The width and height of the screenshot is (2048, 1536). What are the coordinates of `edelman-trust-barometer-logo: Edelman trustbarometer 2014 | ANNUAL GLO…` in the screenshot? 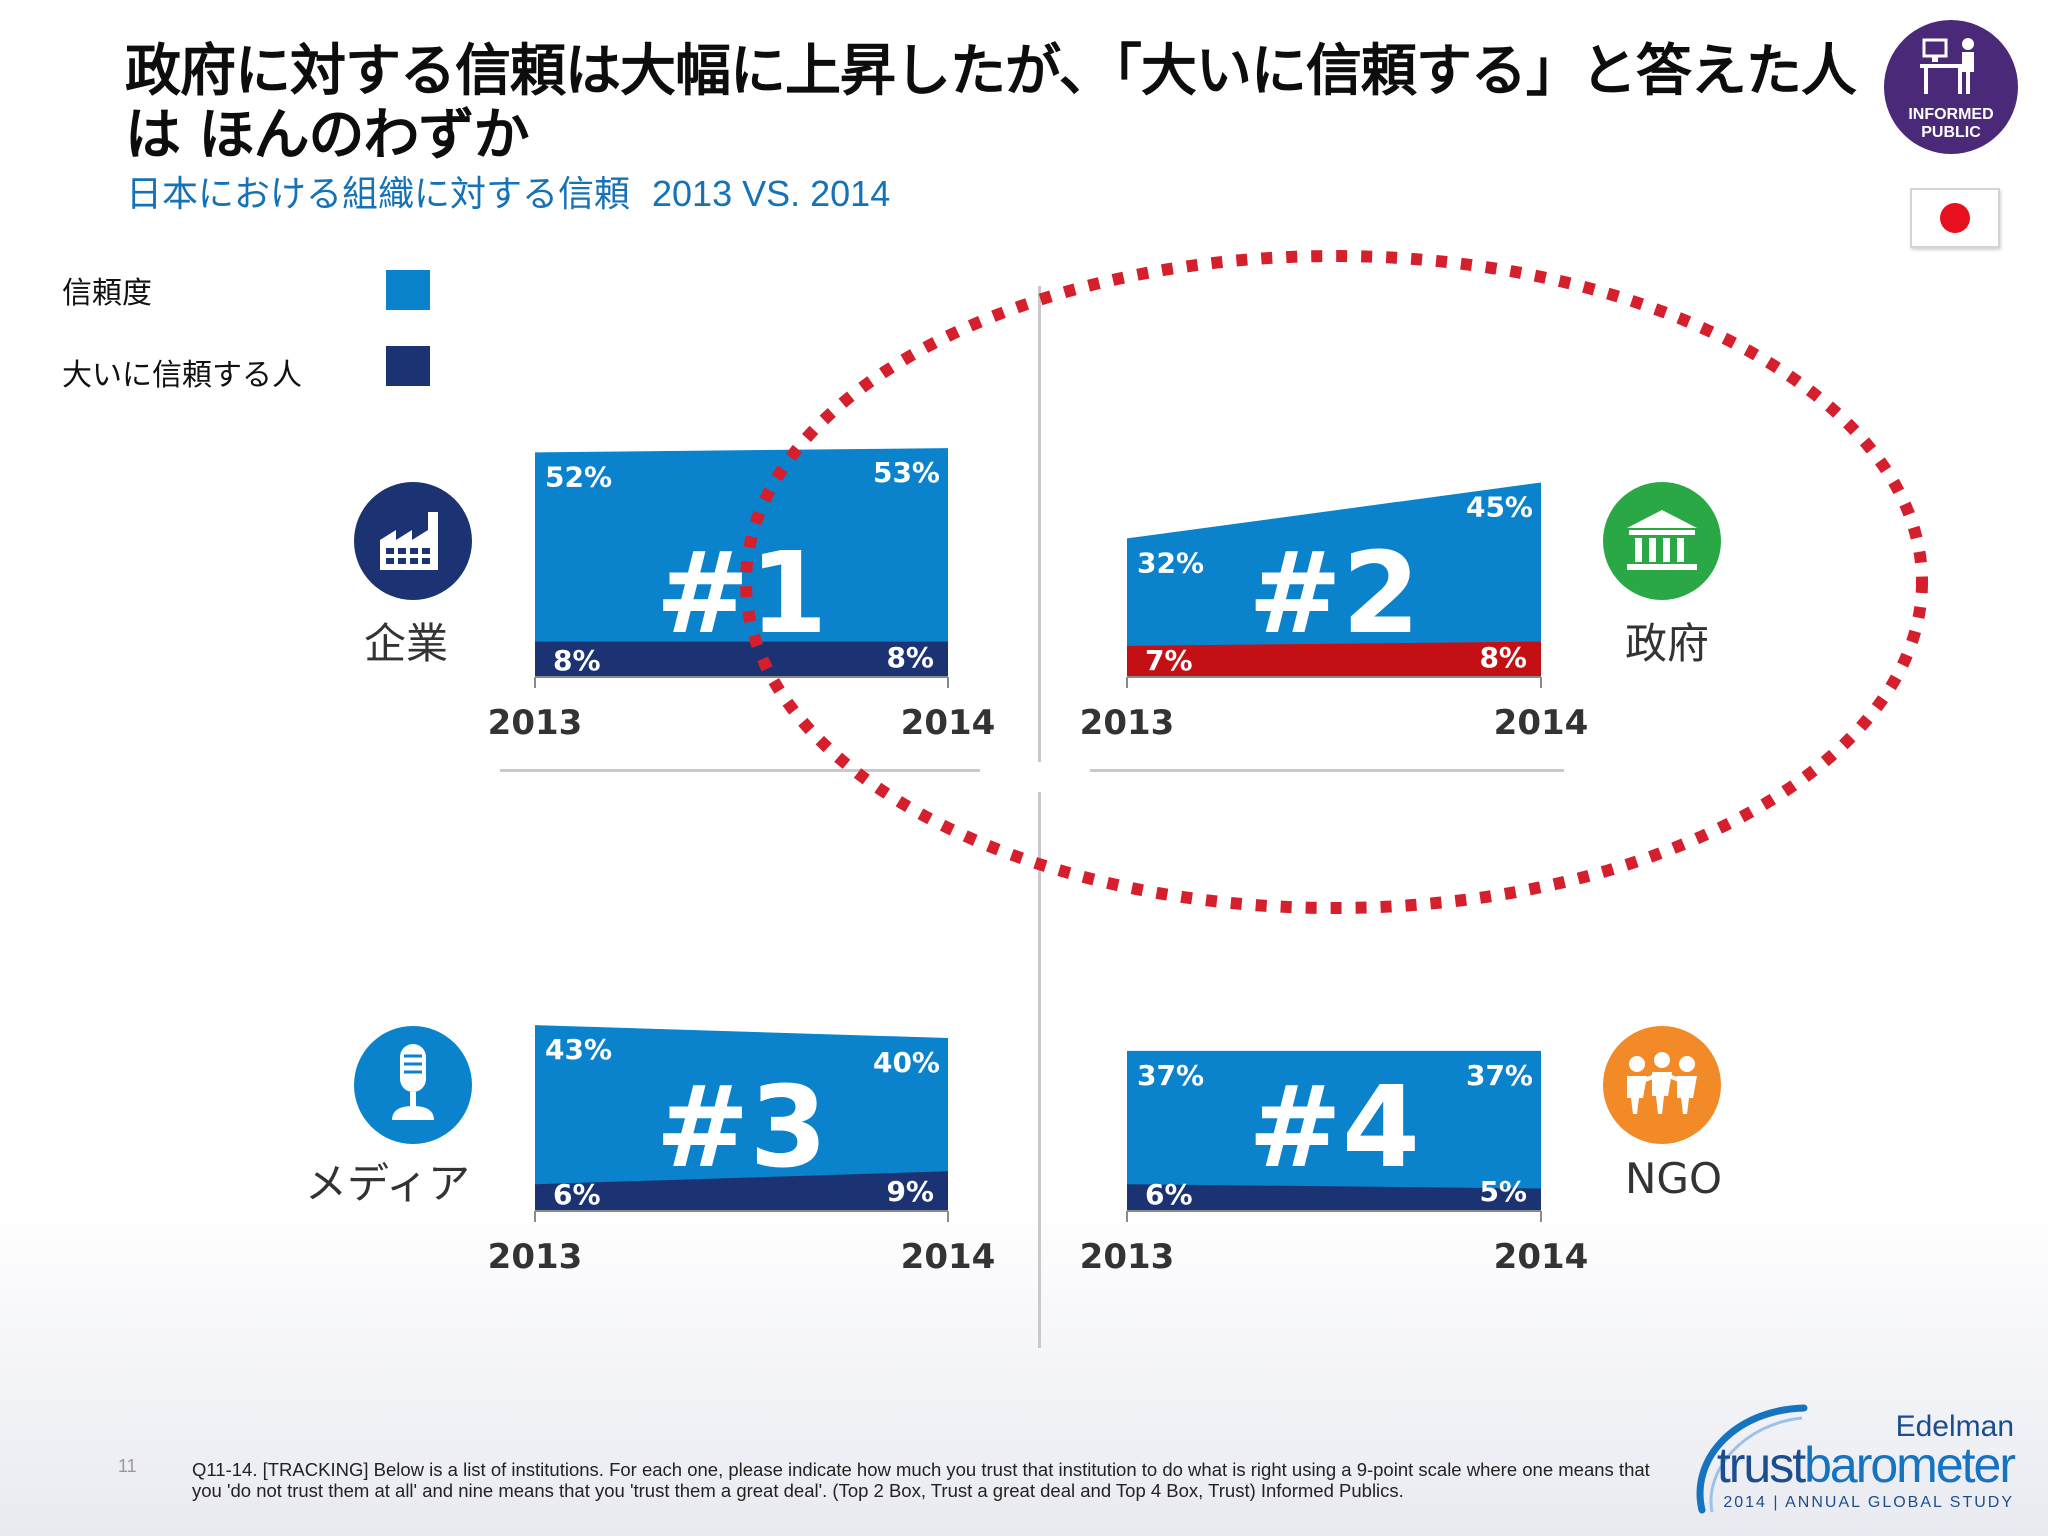 It's located at (1855, 1460).